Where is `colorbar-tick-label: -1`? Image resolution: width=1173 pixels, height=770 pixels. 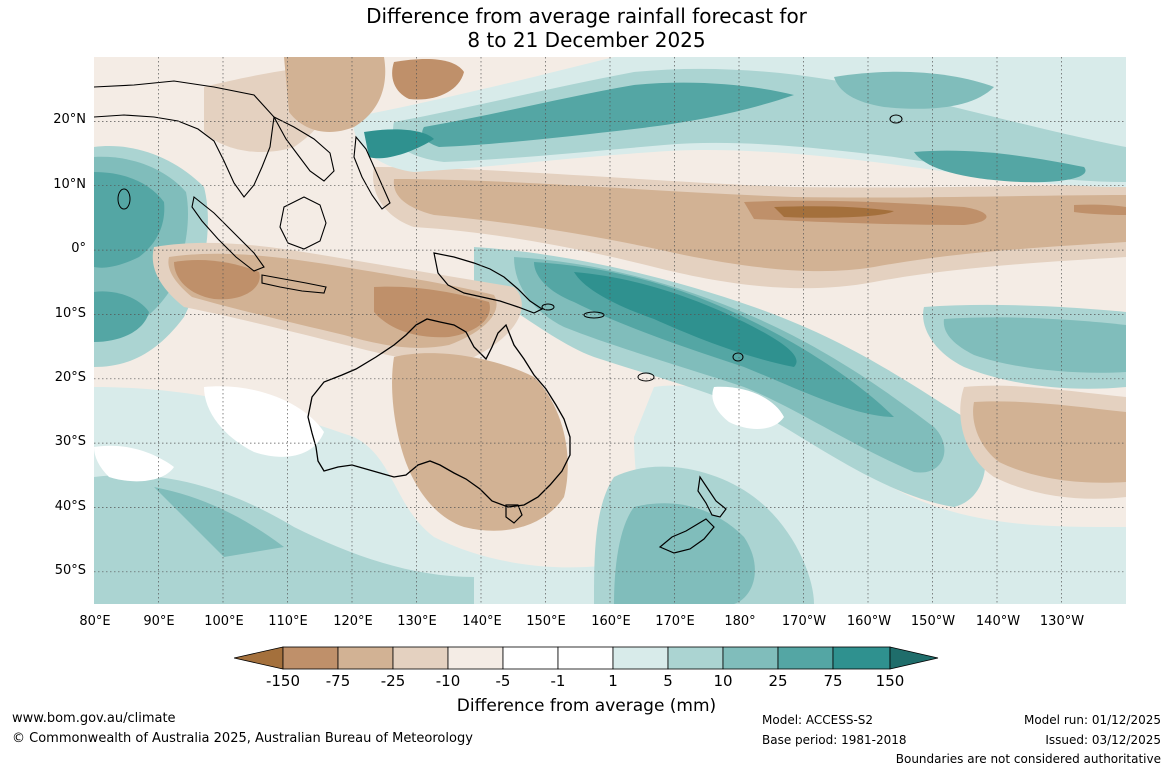
colorbar-tick-label: -1 is located at coordinates (558, 681).